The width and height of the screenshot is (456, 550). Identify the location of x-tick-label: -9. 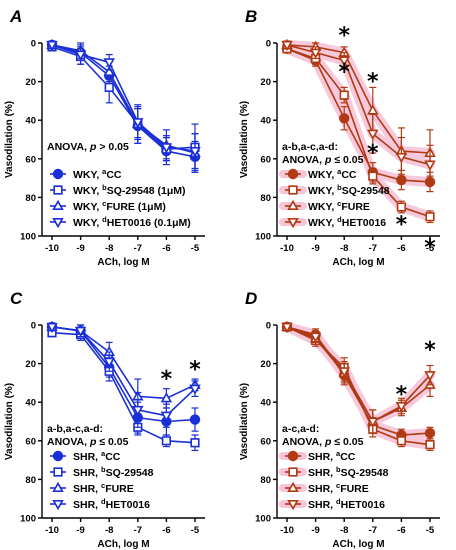
(315, 530).